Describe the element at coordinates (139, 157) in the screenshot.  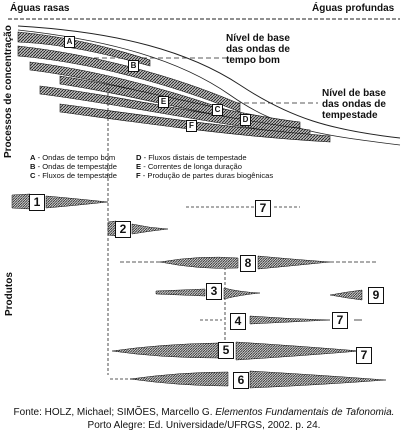
I see `legend-d-key: D` at that location.